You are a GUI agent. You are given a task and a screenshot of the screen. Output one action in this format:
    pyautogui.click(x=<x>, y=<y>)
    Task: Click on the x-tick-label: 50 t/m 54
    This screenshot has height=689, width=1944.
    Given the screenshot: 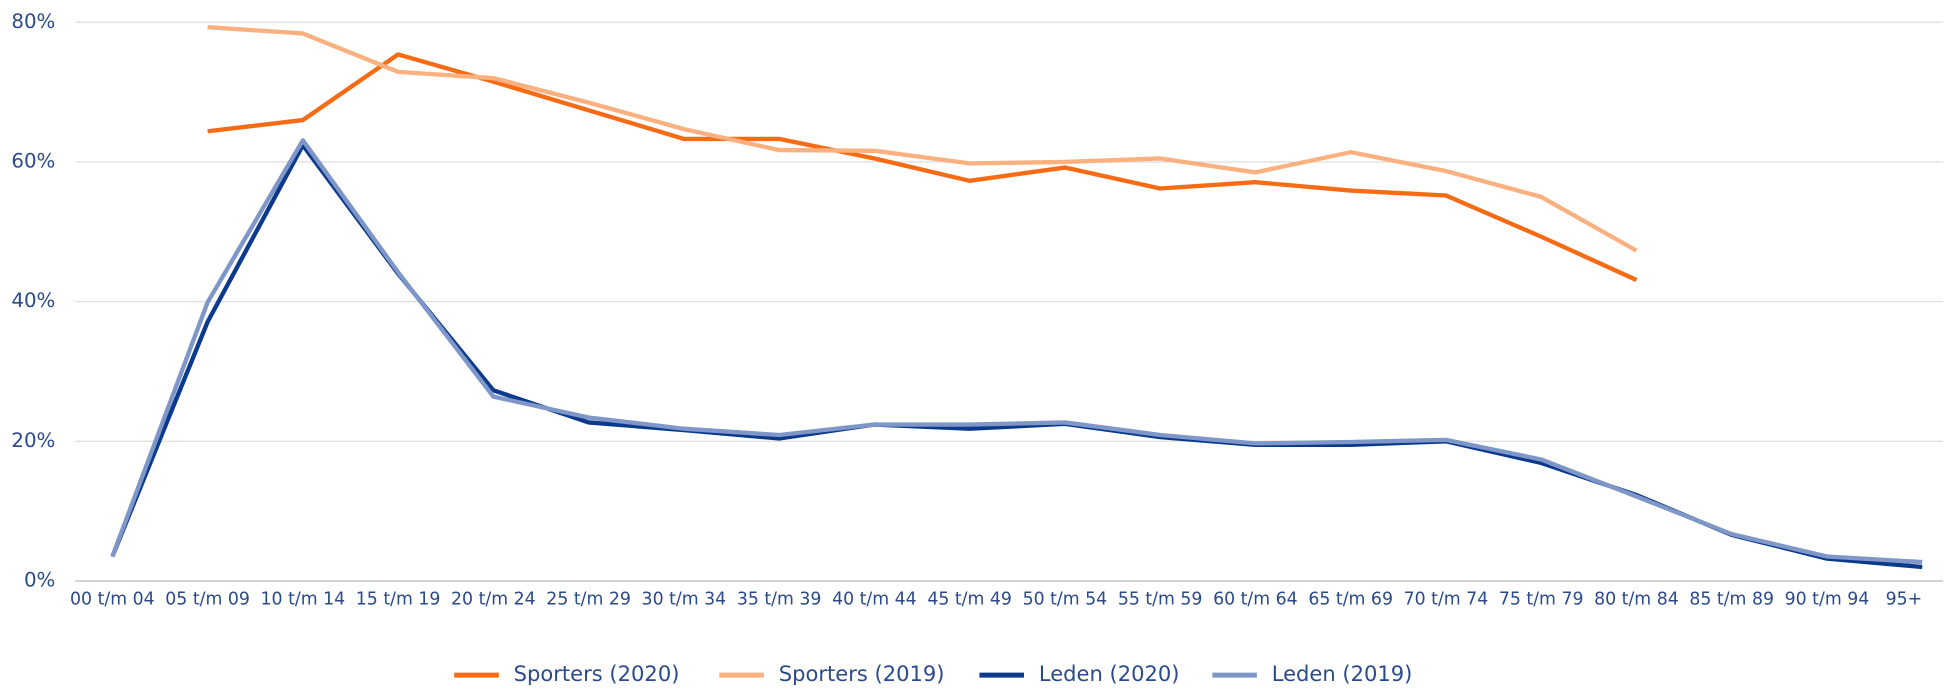 What is the action you would take?
    pyautogui.click(x=1065, y=600)
    